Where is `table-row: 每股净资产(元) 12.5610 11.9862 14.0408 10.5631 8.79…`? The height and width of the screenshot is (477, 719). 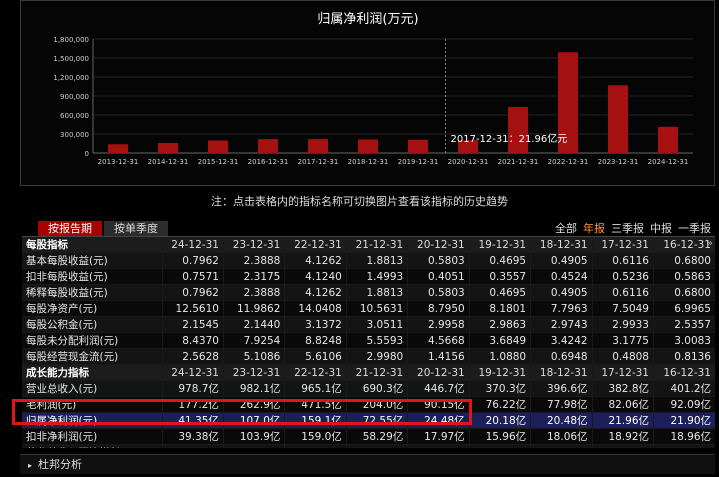 table-row: 每股净资产(元) 12.5610 11.9862 14.0408 10.5631 8.79… is located at coordinates (368, 308).